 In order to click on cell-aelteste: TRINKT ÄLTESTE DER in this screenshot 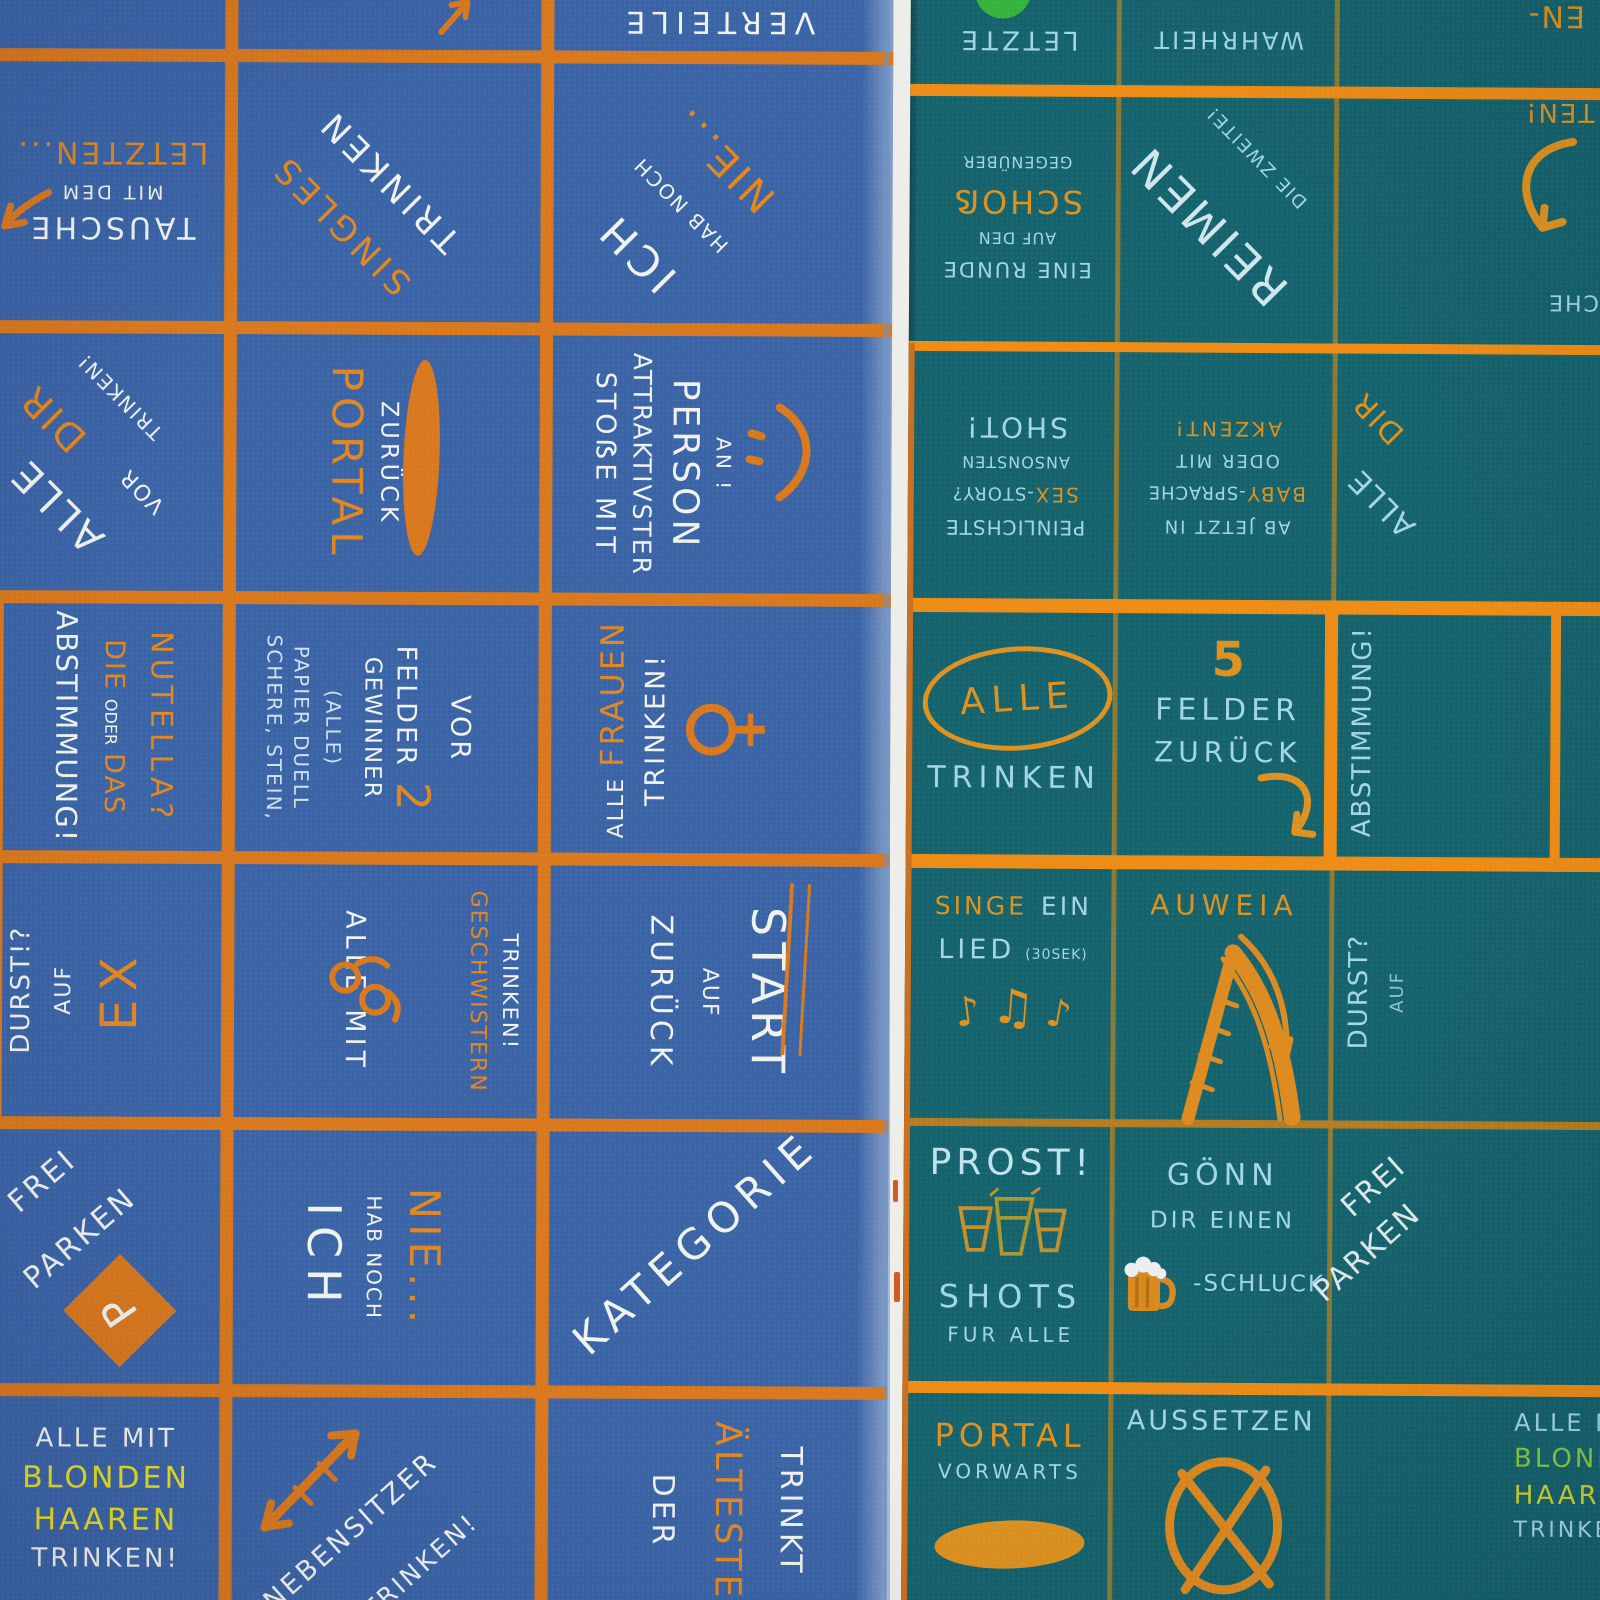, I will do `click(712, 1506)`.